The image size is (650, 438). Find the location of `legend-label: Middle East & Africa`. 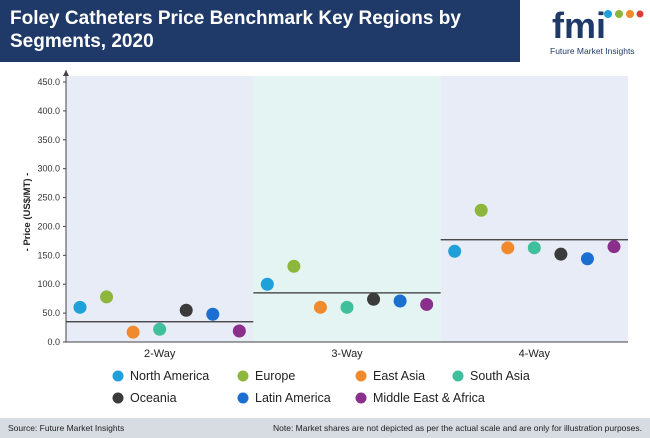

legend-label: Middle East & Africa is located at coordinates (429, 398).